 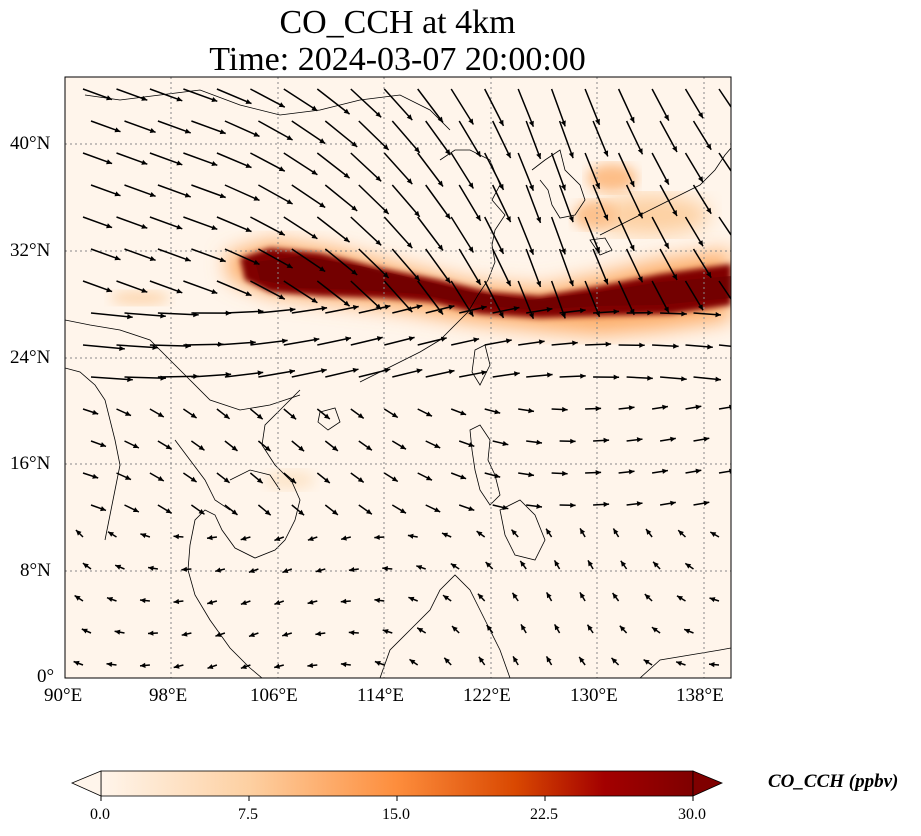 I want to click on colorbar-gradient, so click(x=397, y=783).